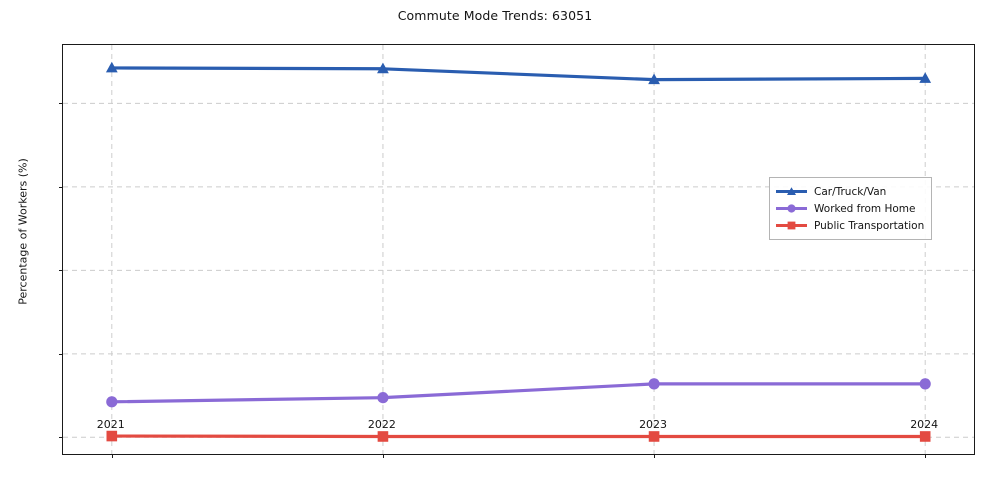  I want to click on legend-label-worked-from-home: Worked from Home, so click(865, 208).